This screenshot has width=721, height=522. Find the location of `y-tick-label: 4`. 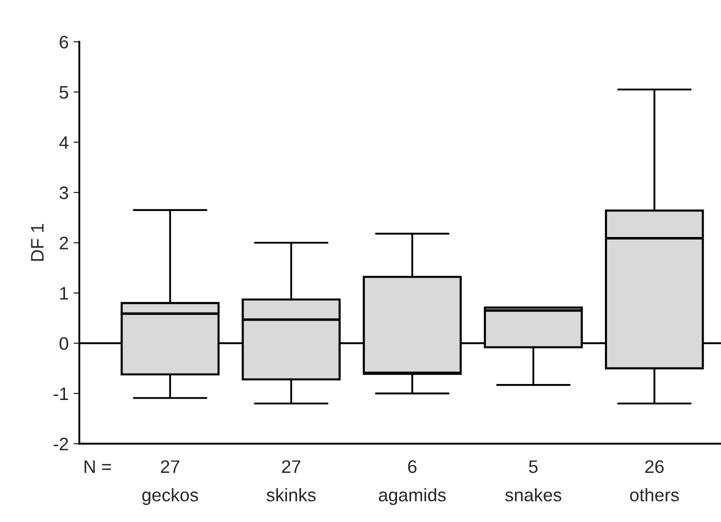

y-tick-label: 4 is located at coordinates (63, 142).